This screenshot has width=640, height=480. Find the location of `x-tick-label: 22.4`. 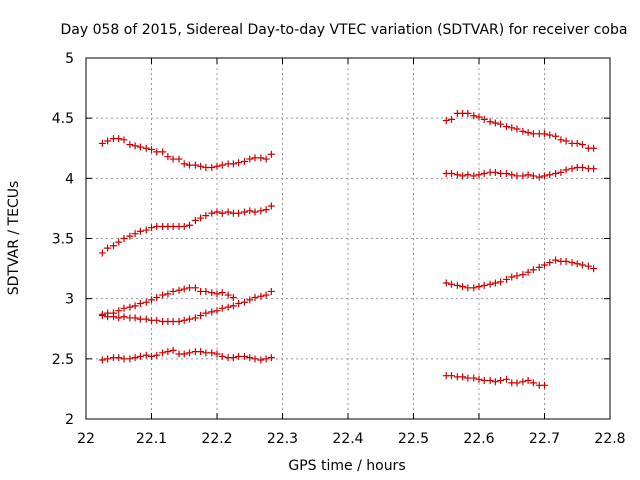

x-tick-label: 22.4 is located at coordinates (347, 439).